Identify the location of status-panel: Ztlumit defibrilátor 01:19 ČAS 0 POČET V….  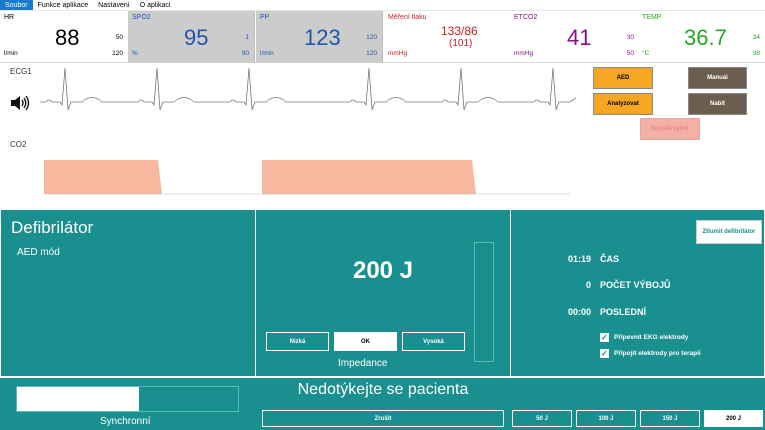
(637, 293).